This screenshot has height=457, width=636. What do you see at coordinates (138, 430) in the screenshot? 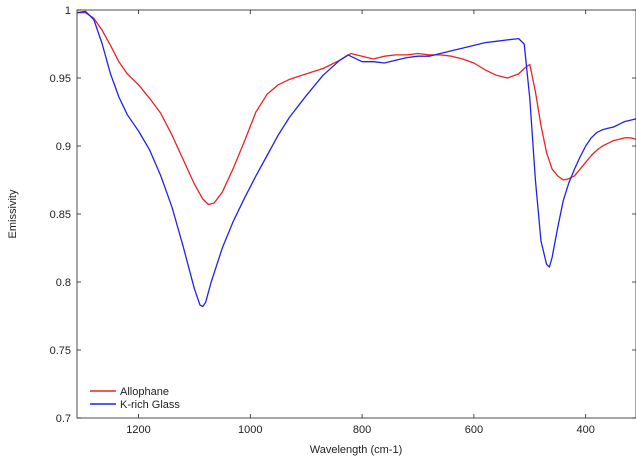
I see `x-tick-label: 1200` at bounding box center [138, 430].